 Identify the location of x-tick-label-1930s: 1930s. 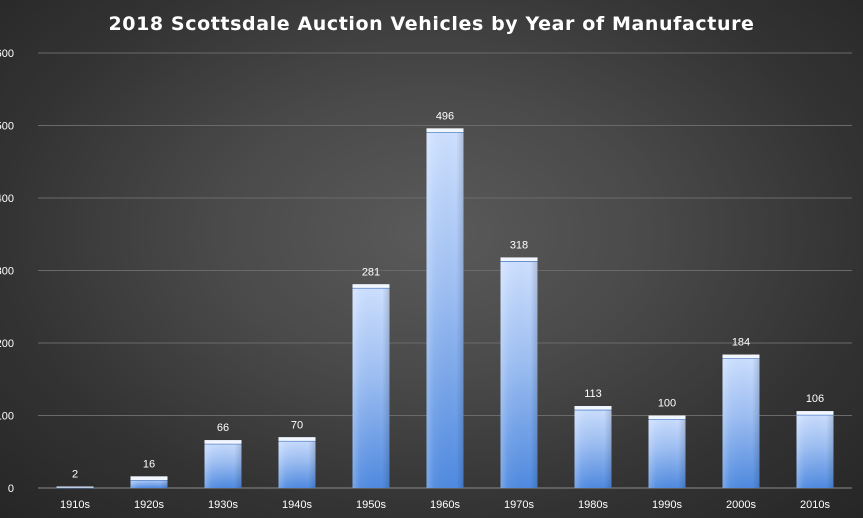
(223, 505).